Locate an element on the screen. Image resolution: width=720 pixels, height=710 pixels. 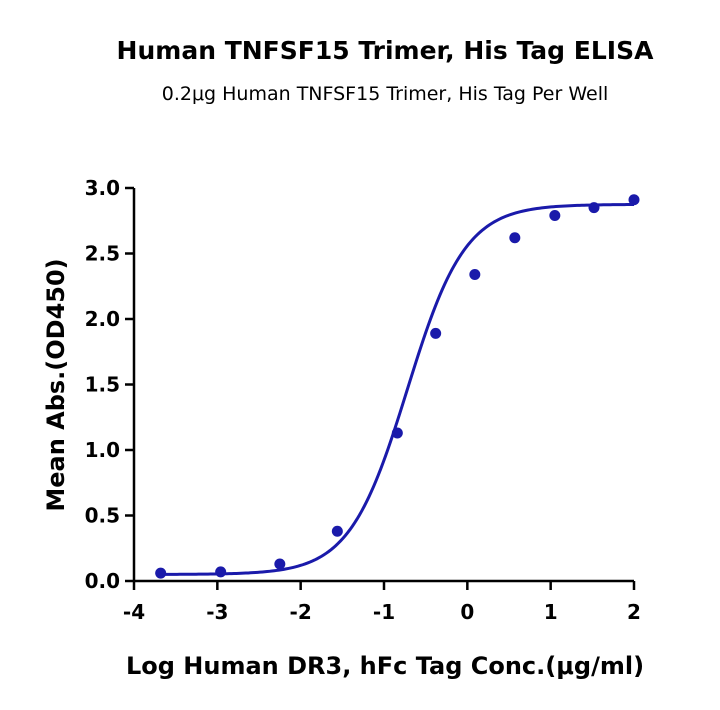
y-tick-label: 0.5 is located at coordinates (102, 516).